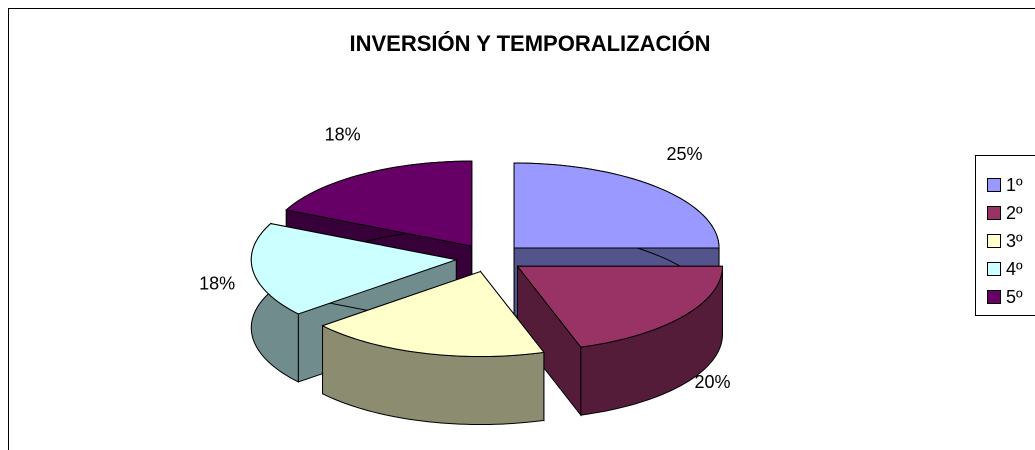 This screenshot has height=450, width=1035. Describe the element at coordinates (712, 382) in the screenshot. I see `data-label: 20%` at that location.